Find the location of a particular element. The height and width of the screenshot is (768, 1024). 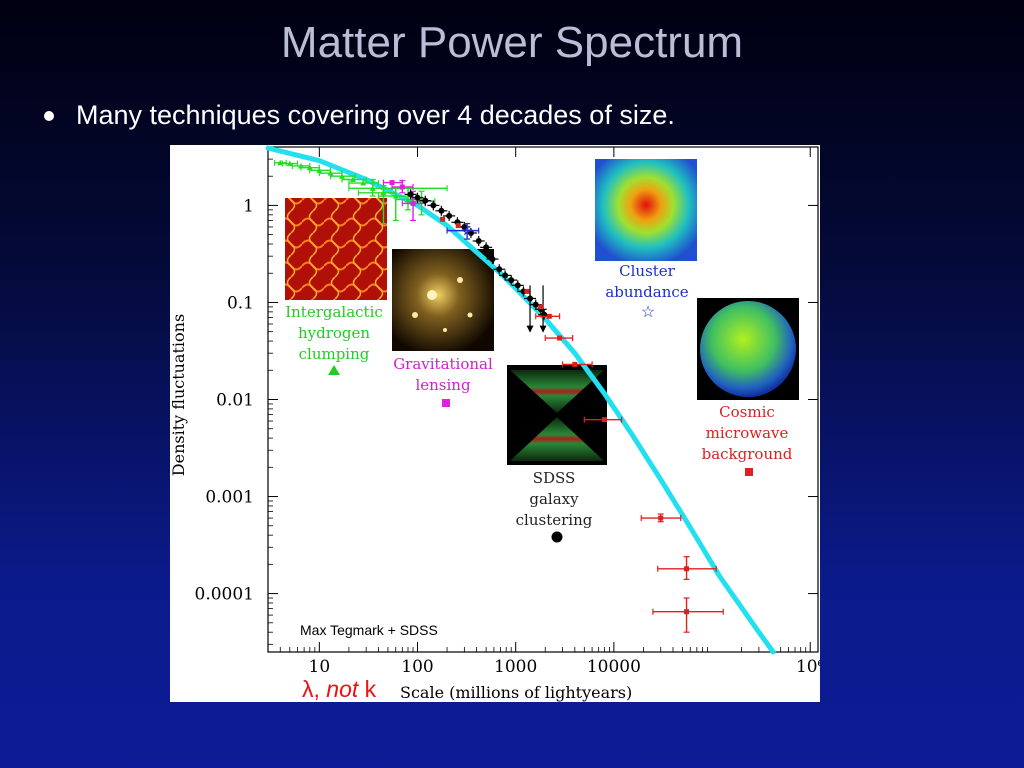

label-lensing-1: Gravitational is located at coordinates (443, 364).